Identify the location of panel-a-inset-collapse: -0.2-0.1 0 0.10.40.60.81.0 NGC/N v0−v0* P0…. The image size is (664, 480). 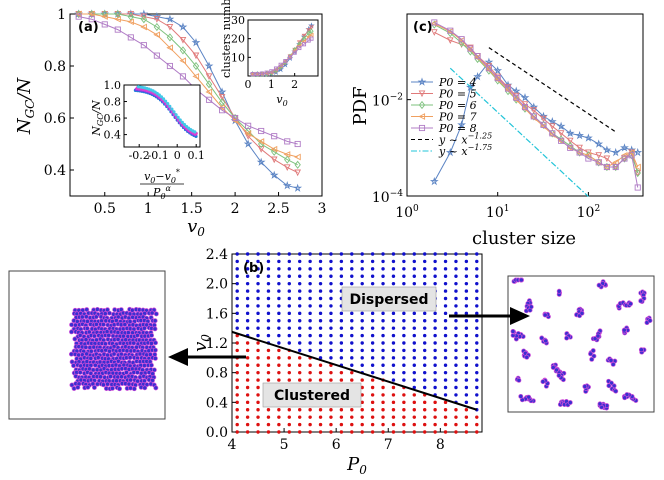
(147, 140).